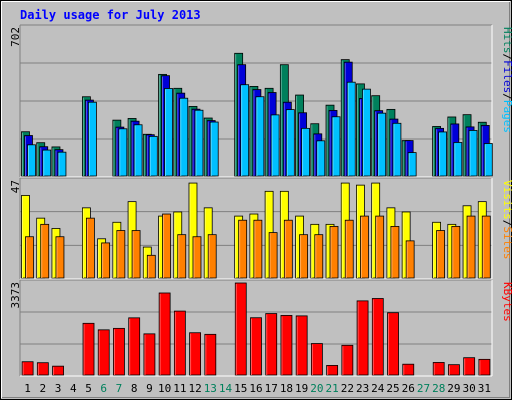 The height and width of the screenshot is (400, 512). Describe the element at coordinates (506, 242) in the screenshot. I see `legend-sites: Sites` at that location.